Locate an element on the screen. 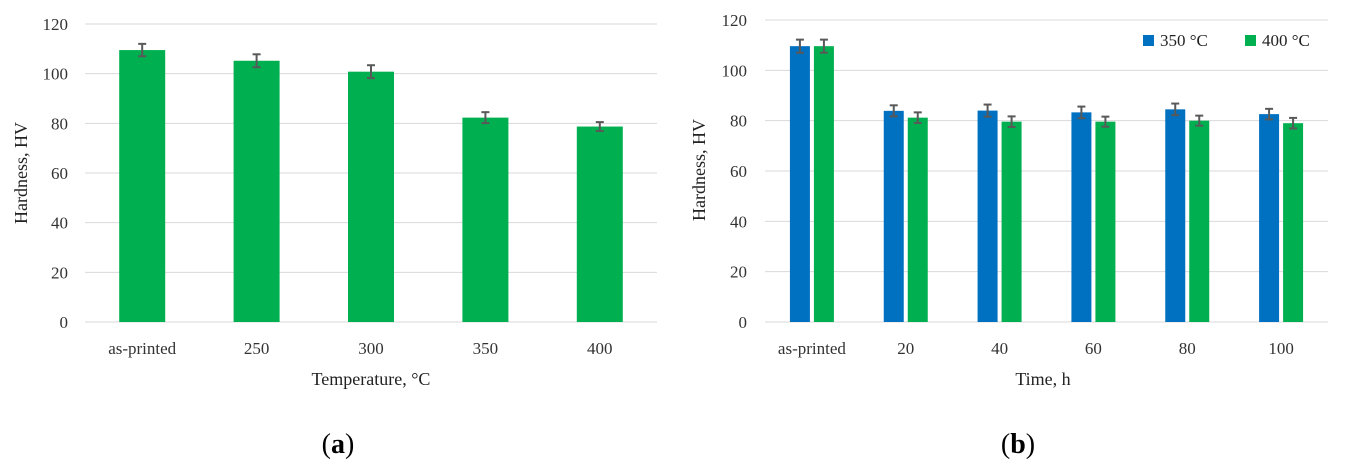  legend-label: 350 °C is located at coordinates (1184, 40).